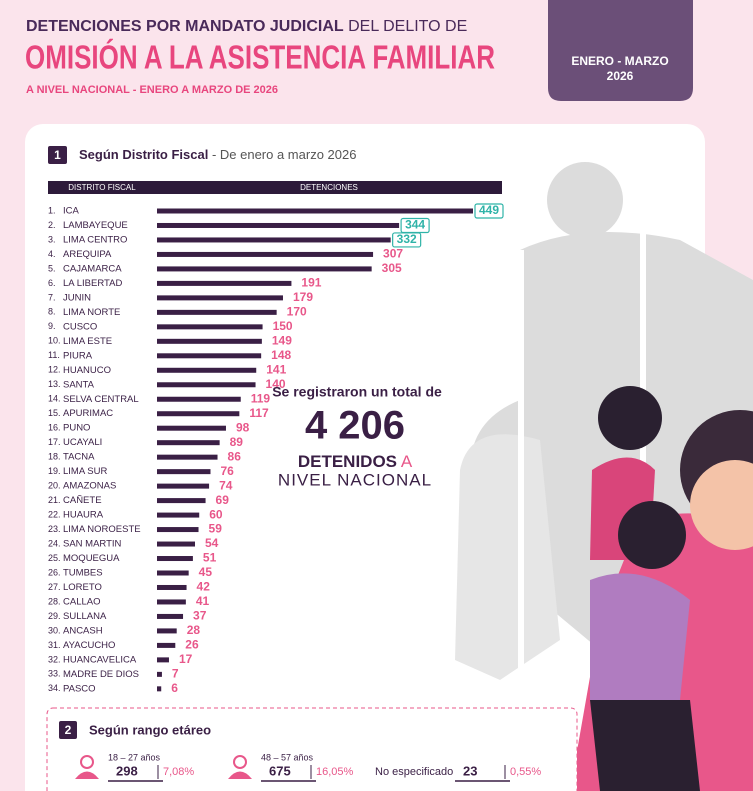  What do you see at coordinates (283, 326) in the screenshot?
I see `value-label: 150` at bounding box center [283, 326].